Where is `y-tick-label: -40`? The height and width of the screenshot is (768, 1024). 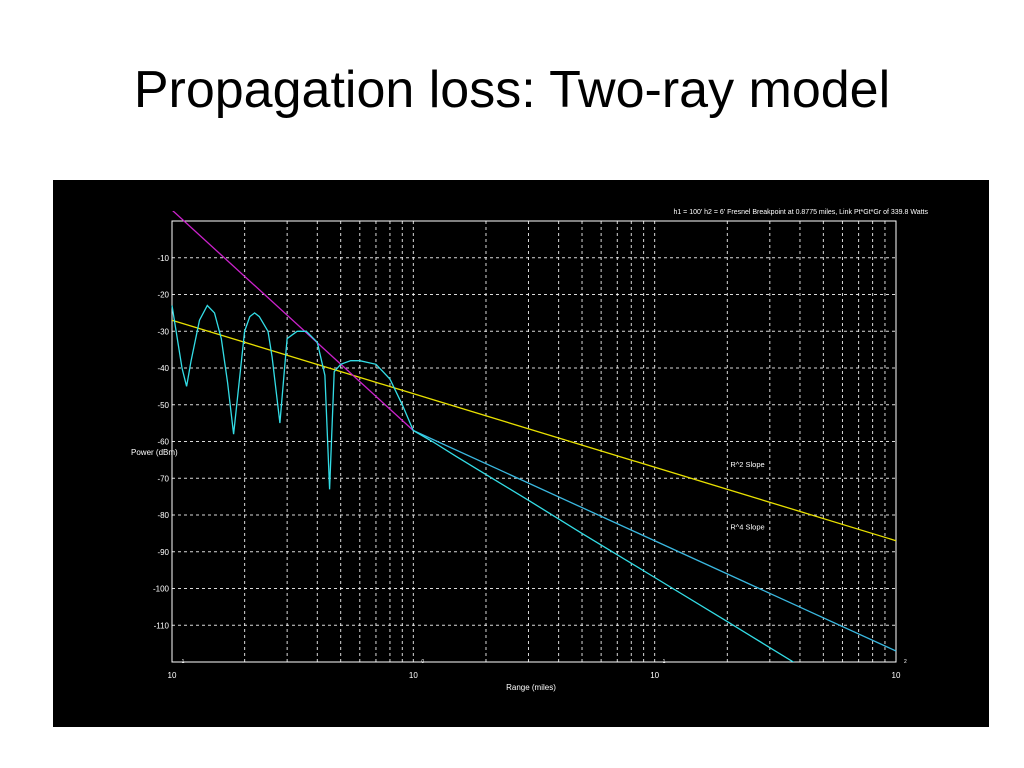
y-tick-label: -40 is located at coordinates (163, 368).